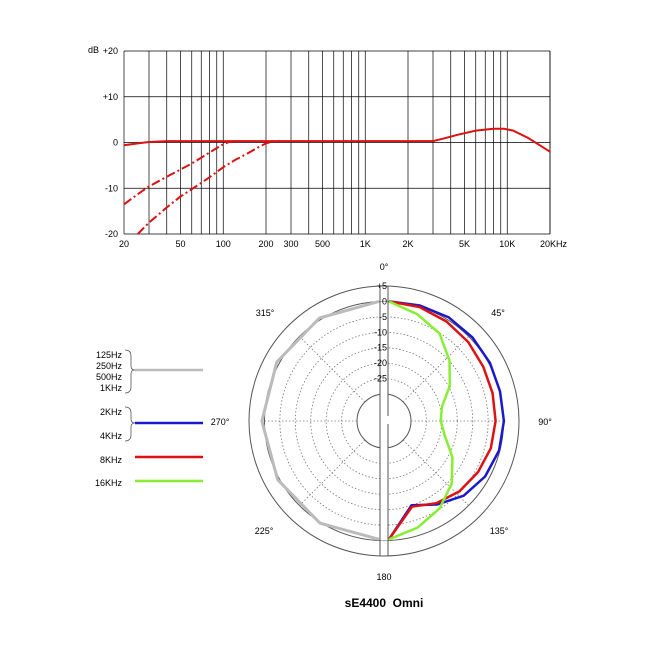  What do you see at coordinates (149, 483) in the screenshot?
I see `legend-entry: 16KHz` at bounding box center [149, 483].